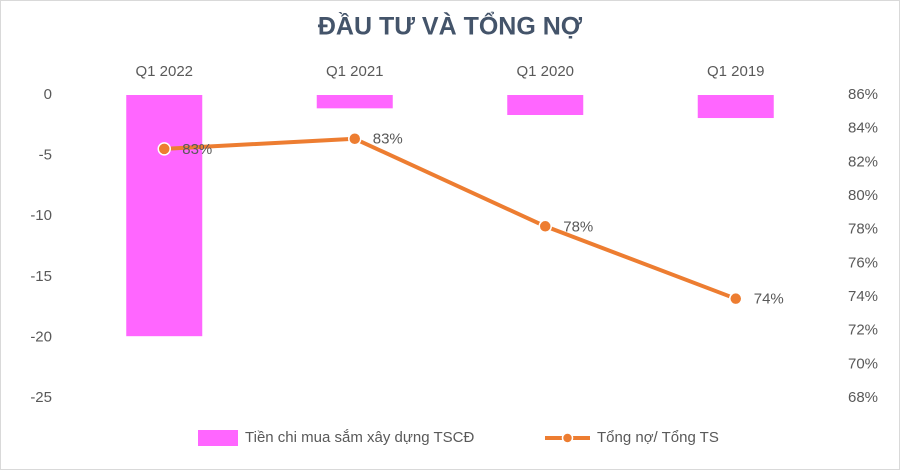  What do you see at coordinates (863, 94) in the screenshot?
I see `y2-tick-label: 86%` at bounding box center [863, 94].